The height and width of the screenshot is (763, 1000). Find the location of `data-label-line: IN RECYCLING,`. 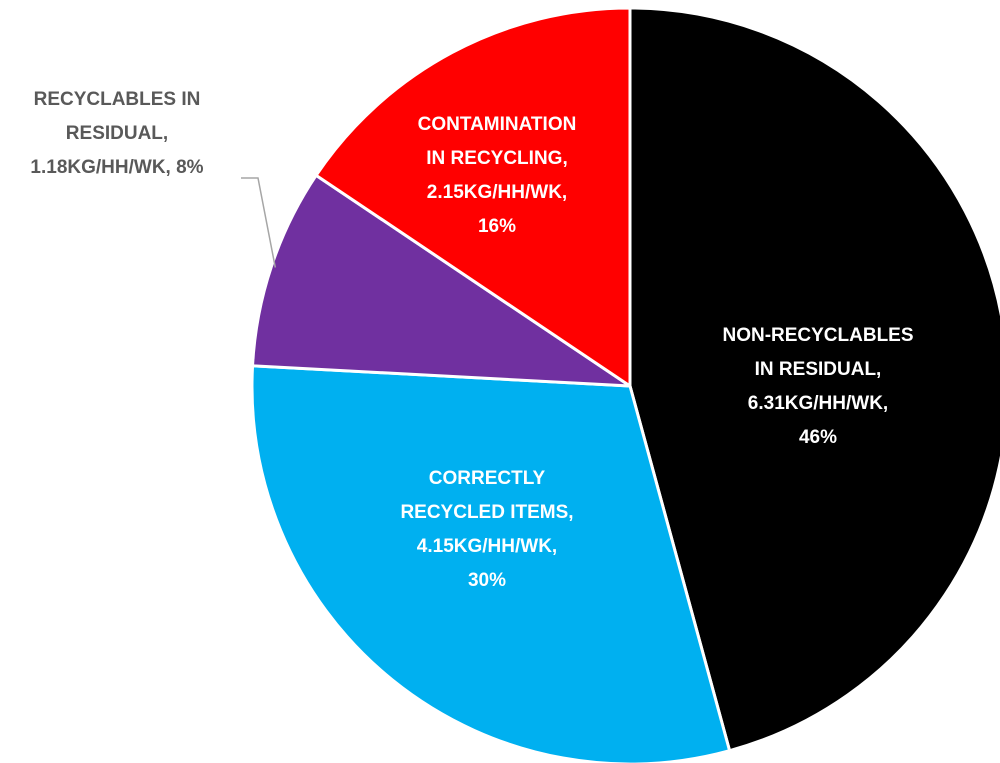

data-label-line: IN RECYCLING, is located at coordinates (496, 158).